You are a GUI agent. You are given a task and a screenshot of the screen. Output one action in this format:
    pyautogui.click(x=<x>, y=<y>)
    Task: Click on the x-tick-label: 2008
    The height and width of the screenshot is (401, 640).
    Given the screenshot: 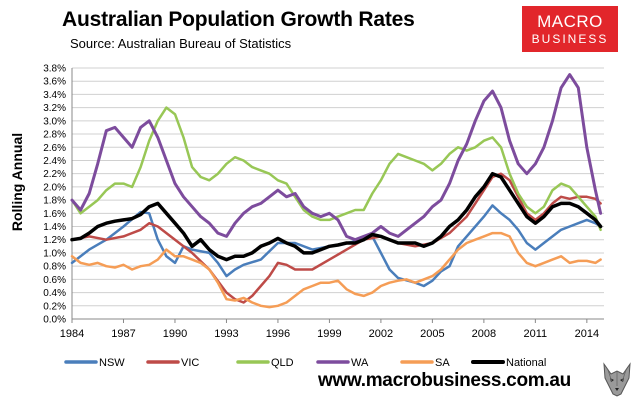 What is the action you would take?
    pyautogui.click(x=484, y=334)
    